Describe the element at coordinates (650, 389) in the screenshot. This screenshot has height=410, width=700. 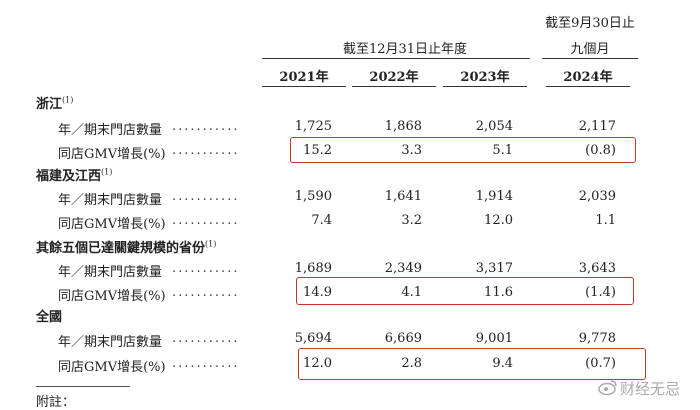
I see `watermark-text: 财经无忌` at that location.